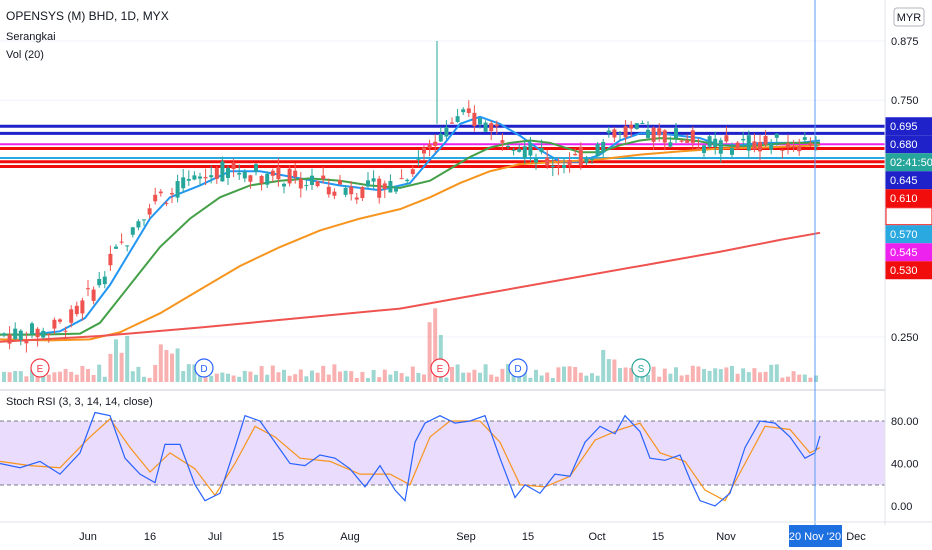 The width and height of the screenshot is (932, 550). I want to click on indicator-volume-label: Vol (20), so click(25, 55).